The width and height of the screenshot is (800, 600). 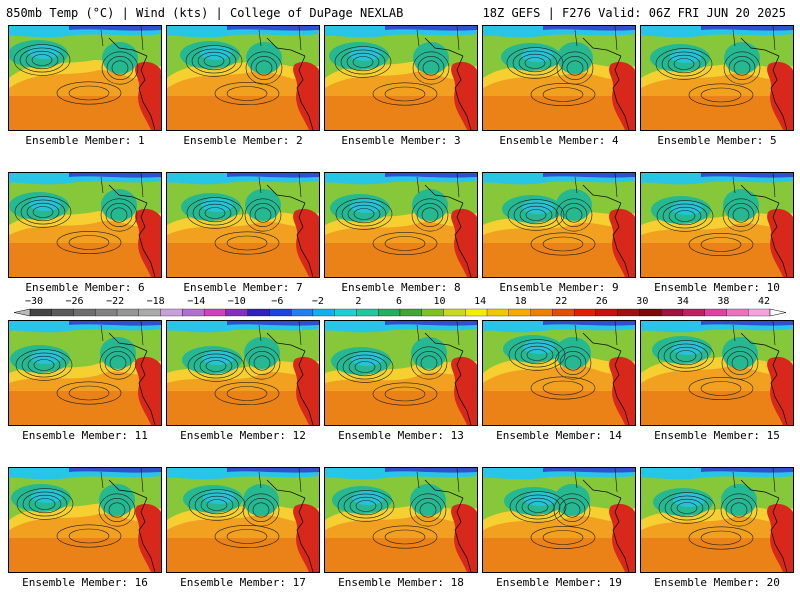 What do you see at coordinates (778, 312) in the screenshot?
I see `colorbar-right-arrow` at bounding box center [778, 312].